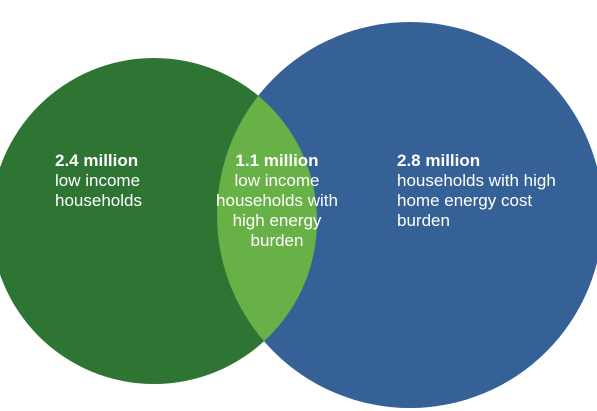 The image size is (597, 411). I want to click on low-income-amount: 2.4 million, so click(97, 160).